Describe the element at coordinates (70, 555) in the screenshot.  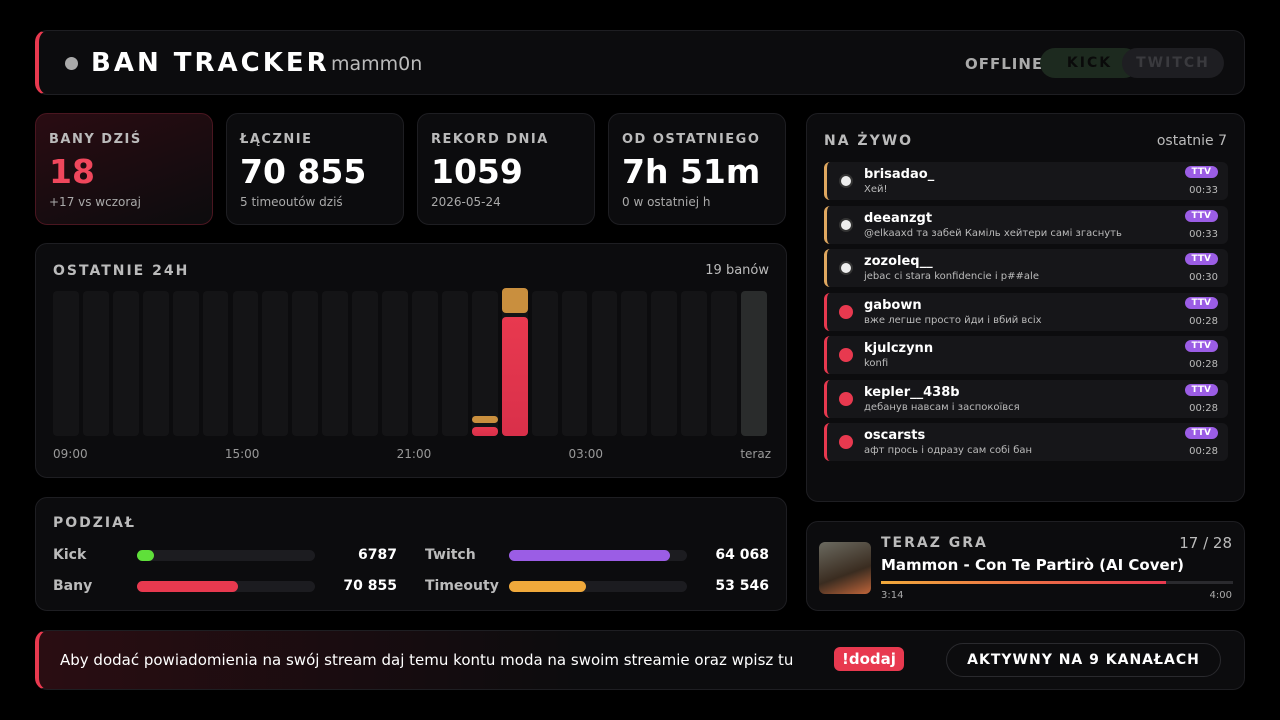
I see `split-label: Kick` at that location.